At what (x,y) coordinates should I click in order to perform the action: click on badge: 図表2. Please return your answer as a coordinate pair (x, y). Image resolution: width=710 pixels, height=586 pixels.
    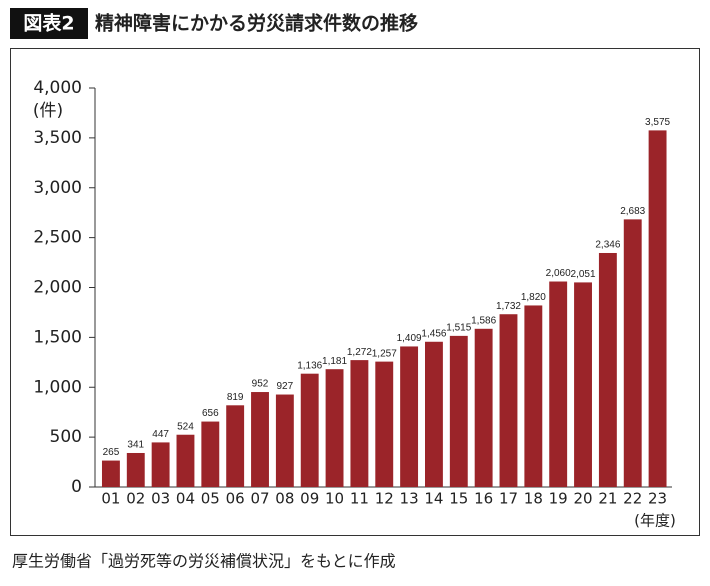
    Looking at the image, I should click on (48, 23).